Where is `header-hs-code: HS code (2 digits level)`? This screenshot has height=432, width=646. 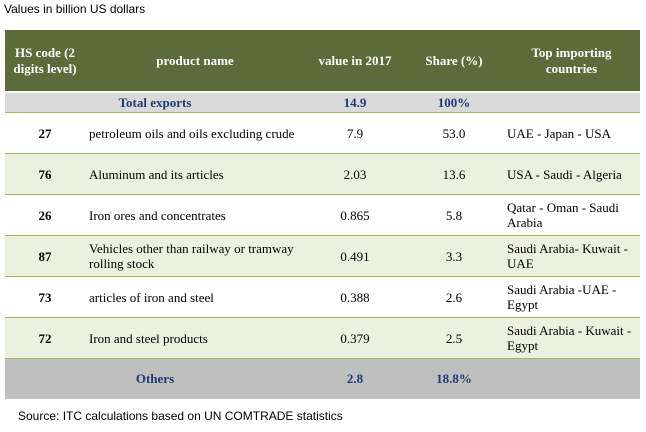 header-hs-code: HS code (2 digits level) is located at coordinates (45, 61).